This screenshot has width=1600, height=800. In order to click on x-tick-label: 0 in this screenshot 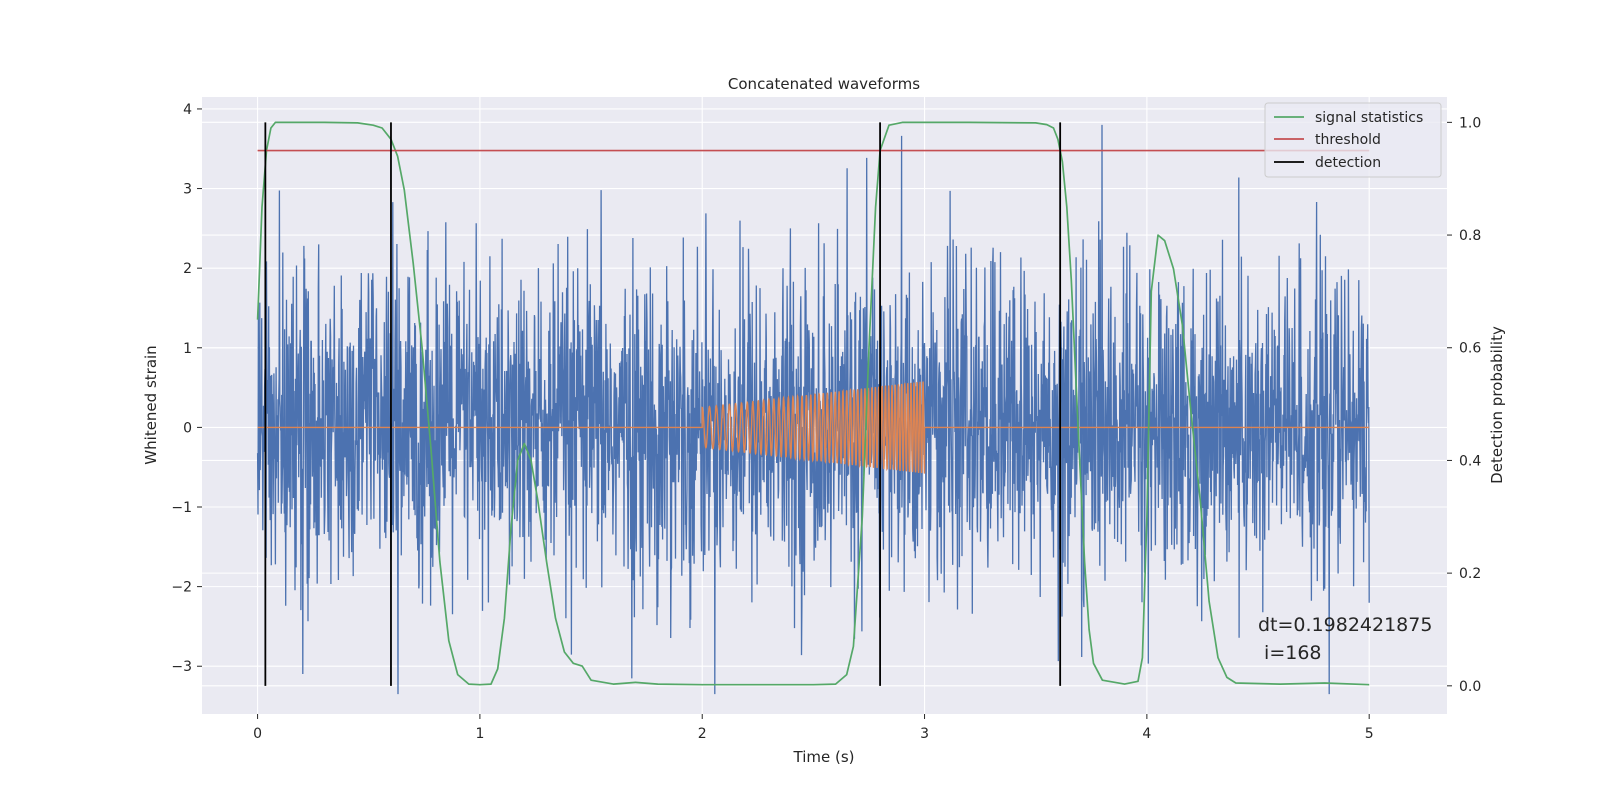, I will do `click(257, 734)`.